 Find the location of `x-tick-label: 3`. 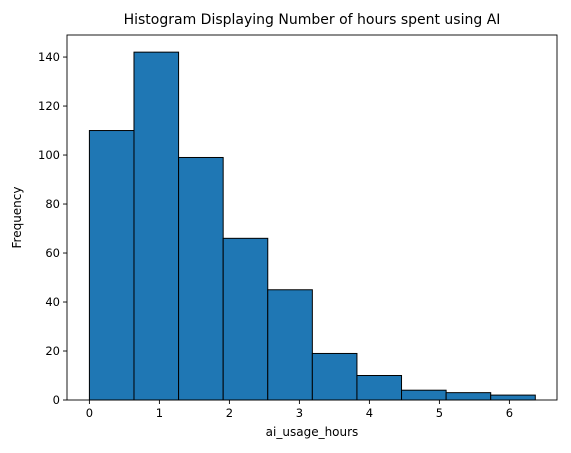

x-tick-label: 3 is located at coordinates (299, 413).